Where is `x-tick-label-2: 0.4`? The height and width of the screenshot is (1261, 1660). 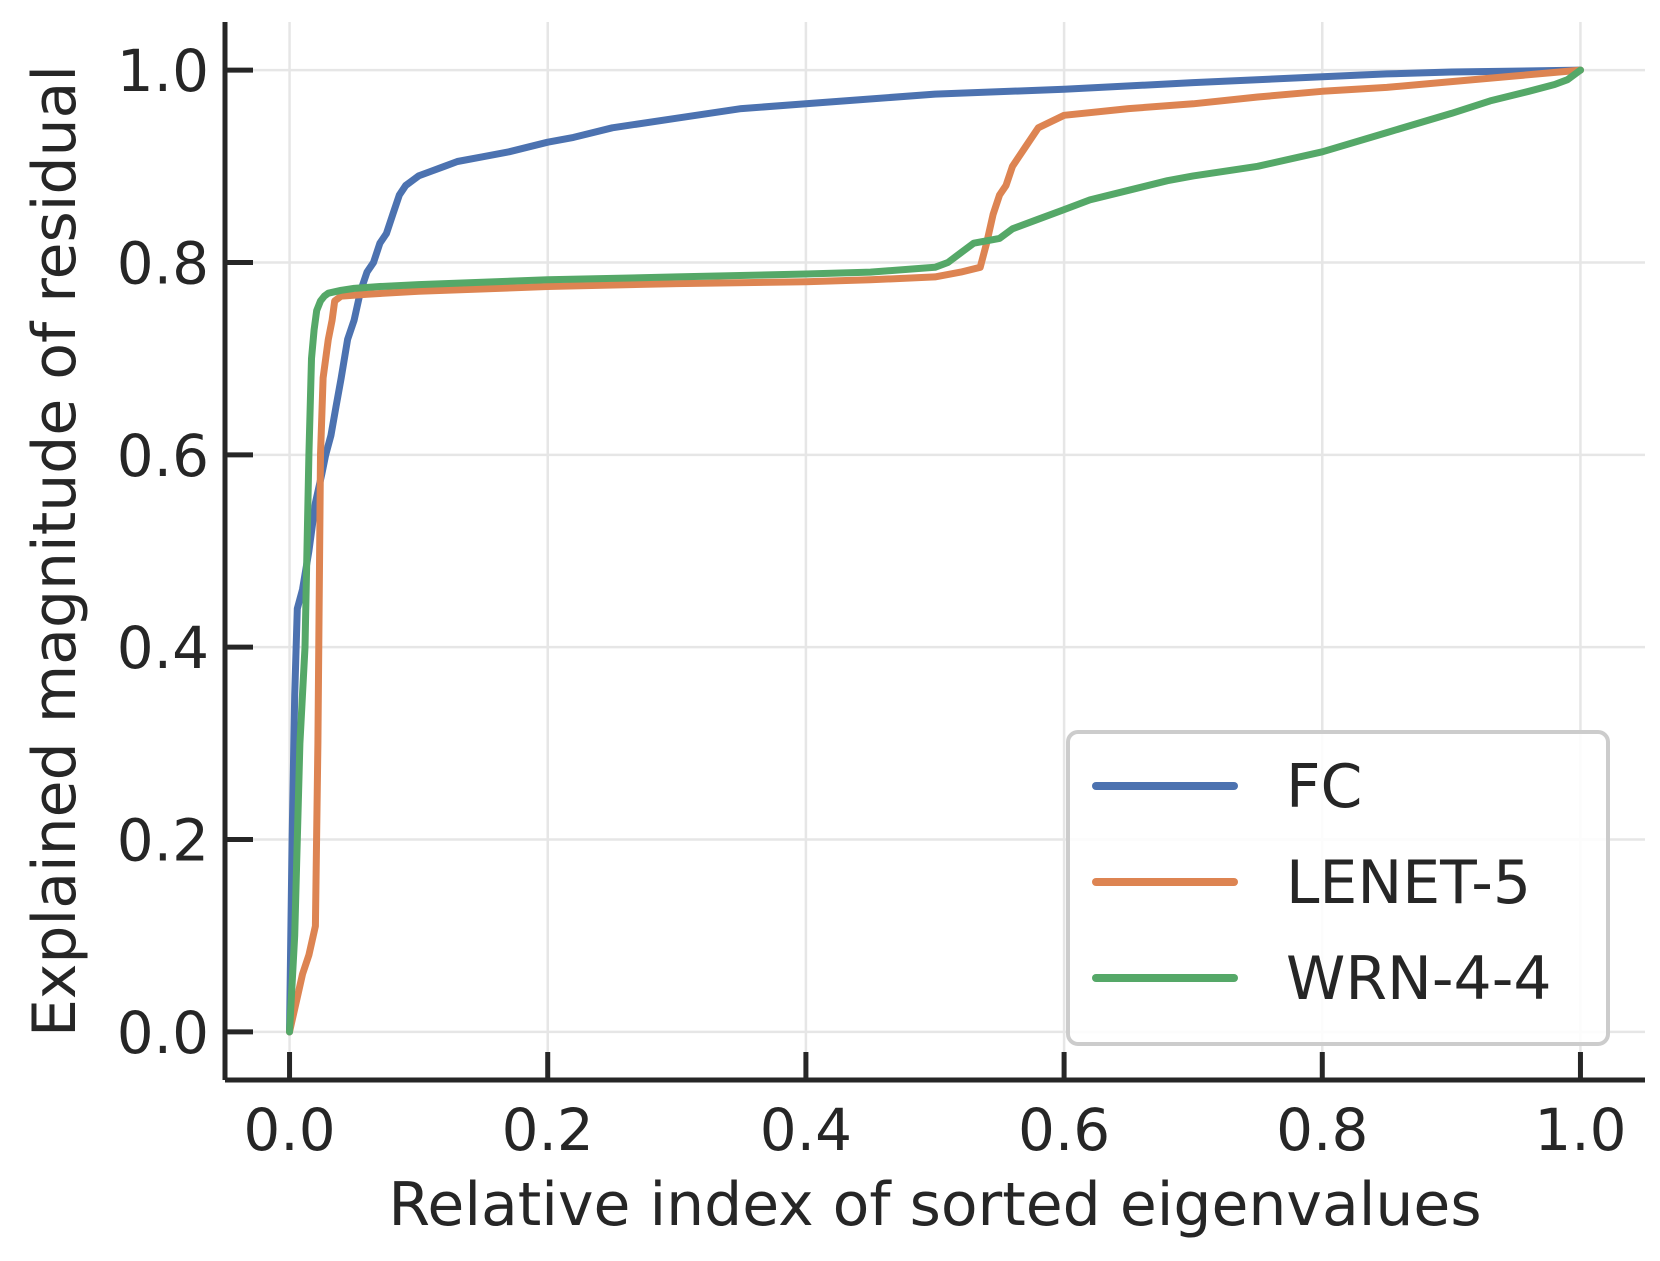
x-tick-label-2: 0.4 is located at coordinates (806, 1130).